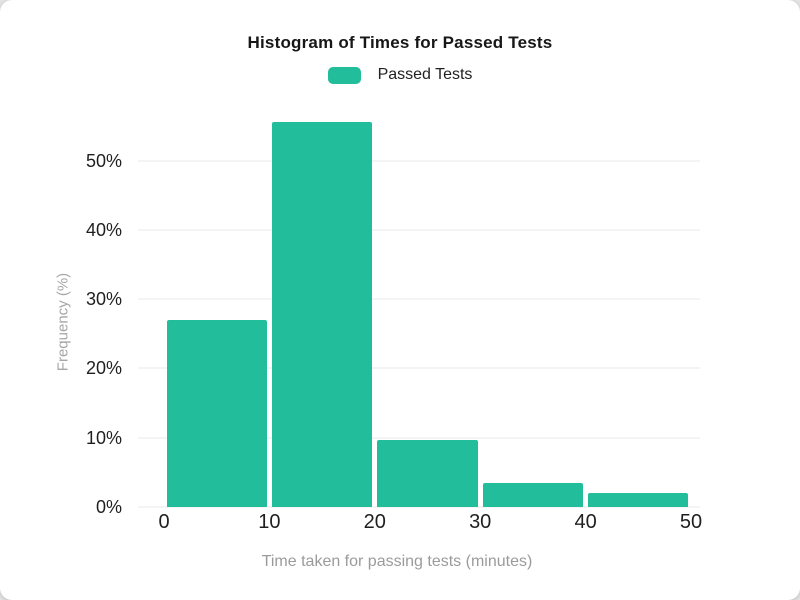 The height and width of the screenshot is (600, 800). What do you see at coordinates (103, 160) in the screenshot?
I see `y-tick-label-50: 50%` at bounding box center [103, 160].